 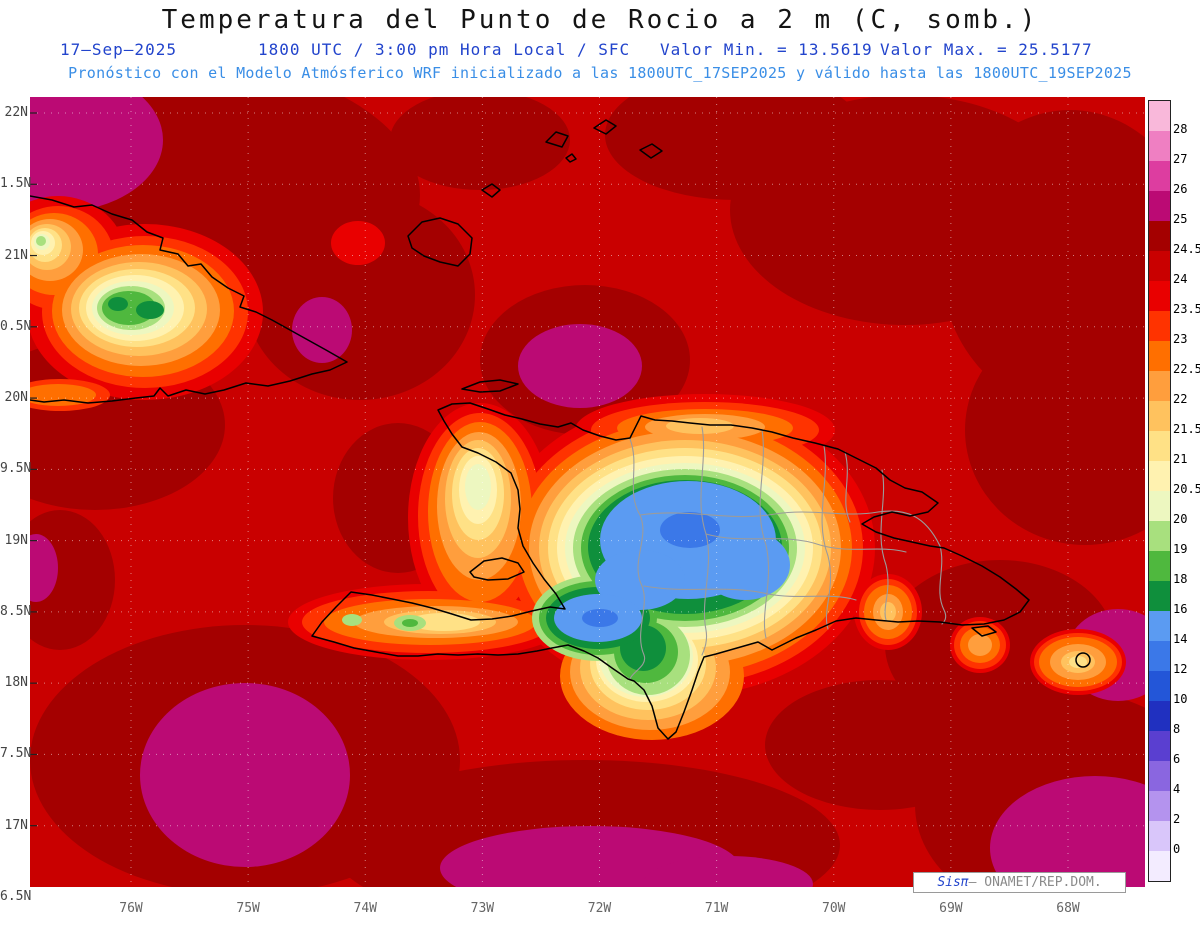 I want to click on colorbar-label: 2, so click(x=1177, y=819).